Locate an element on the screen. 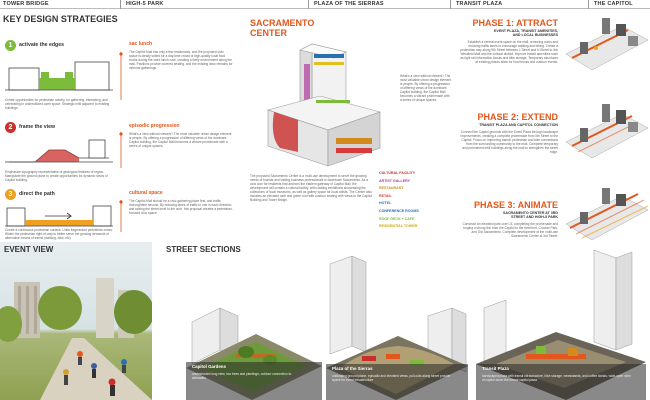 This screenshot has height=400, width=650. legend-residential-tower: RESIDENTIAL TOWER is located at coordinates (398, 226).